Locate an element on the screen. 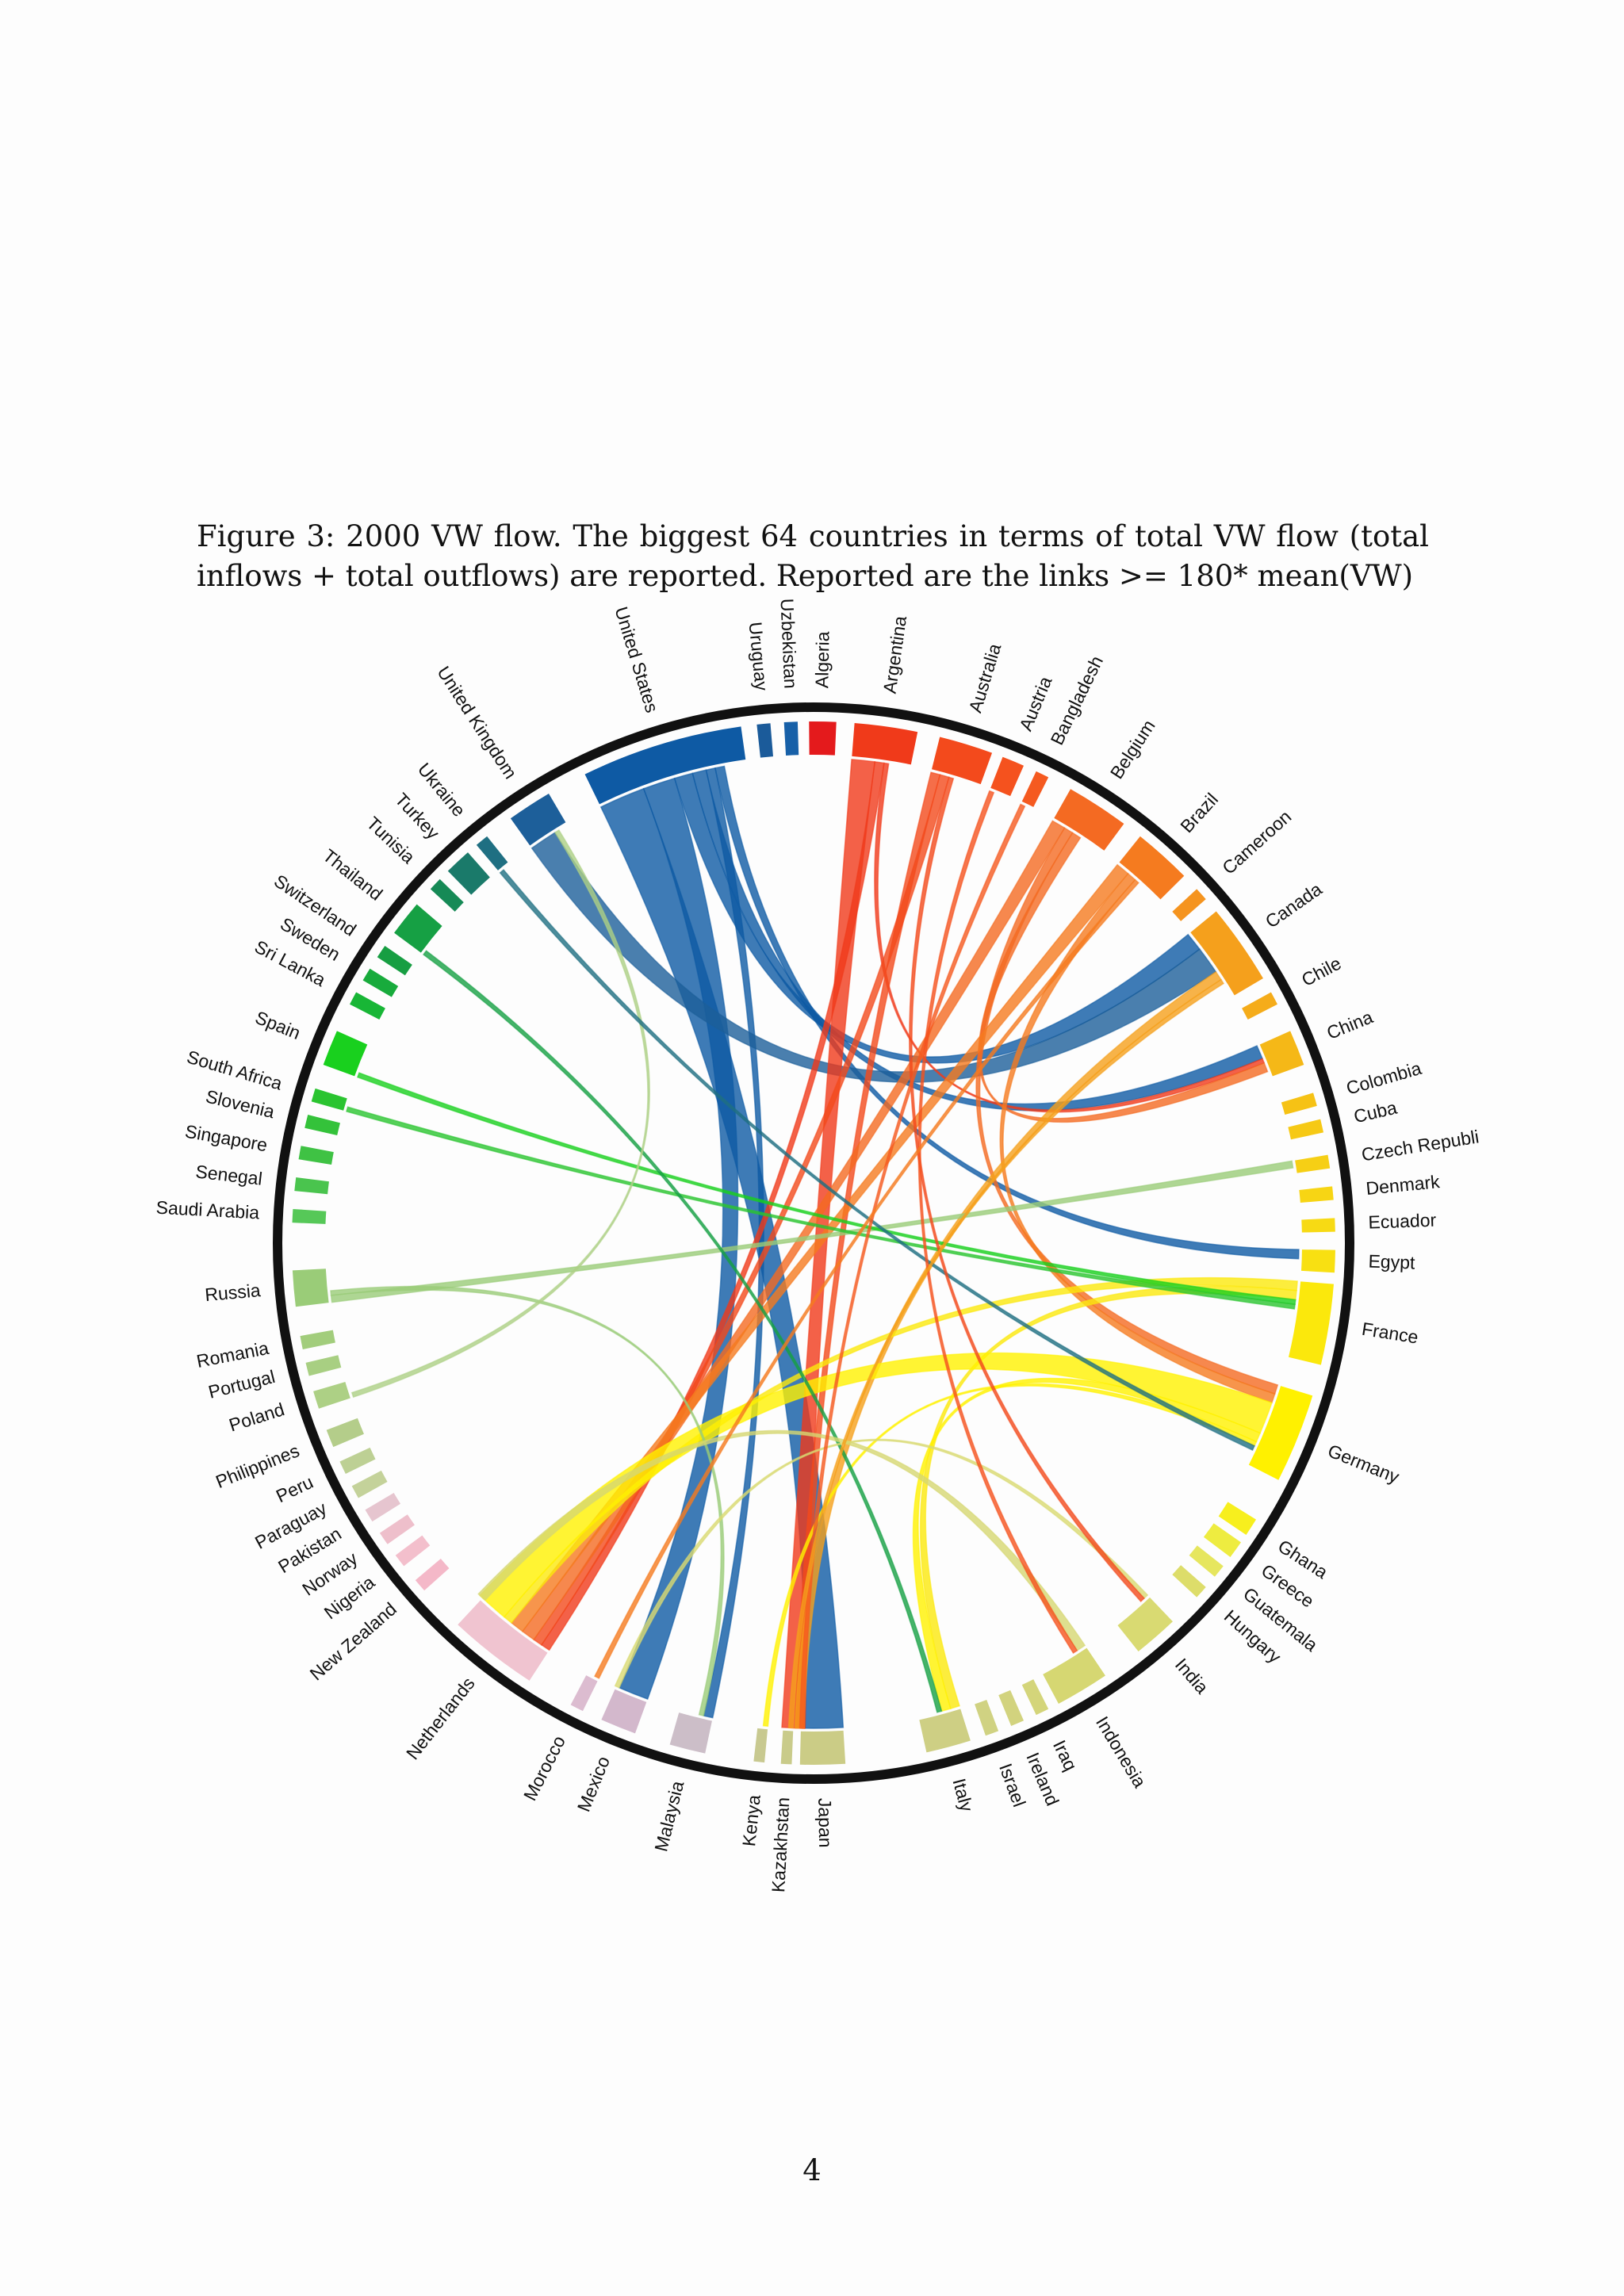 This screenshot has width=1624, height=2296. label-morocco: Morocco is located at coordinates (544, 1768).